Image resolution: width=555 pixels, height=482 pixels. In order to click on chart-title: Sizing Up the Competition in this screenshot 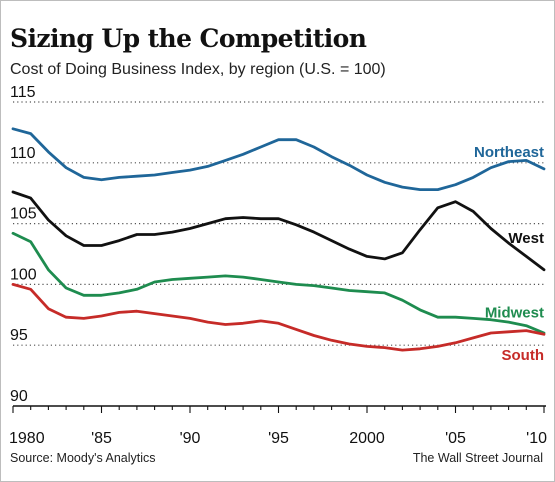, I will do `click(188, 38)`.